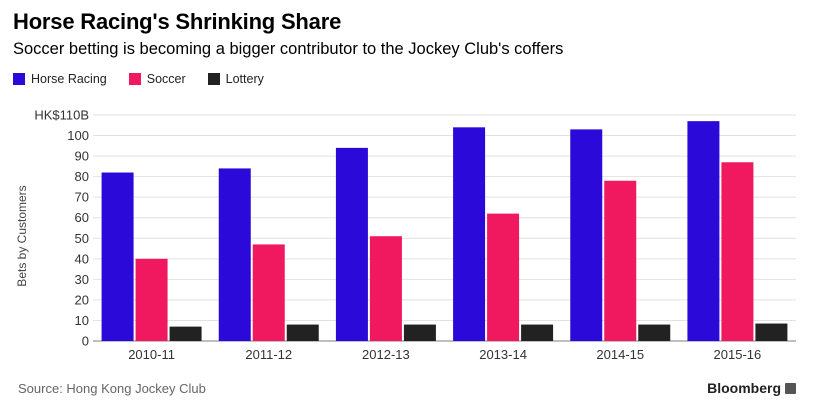 Image resolution: width=818 pixels, height=413 pixels. I want to click on y-tick-label: 90, so click(82, 156).